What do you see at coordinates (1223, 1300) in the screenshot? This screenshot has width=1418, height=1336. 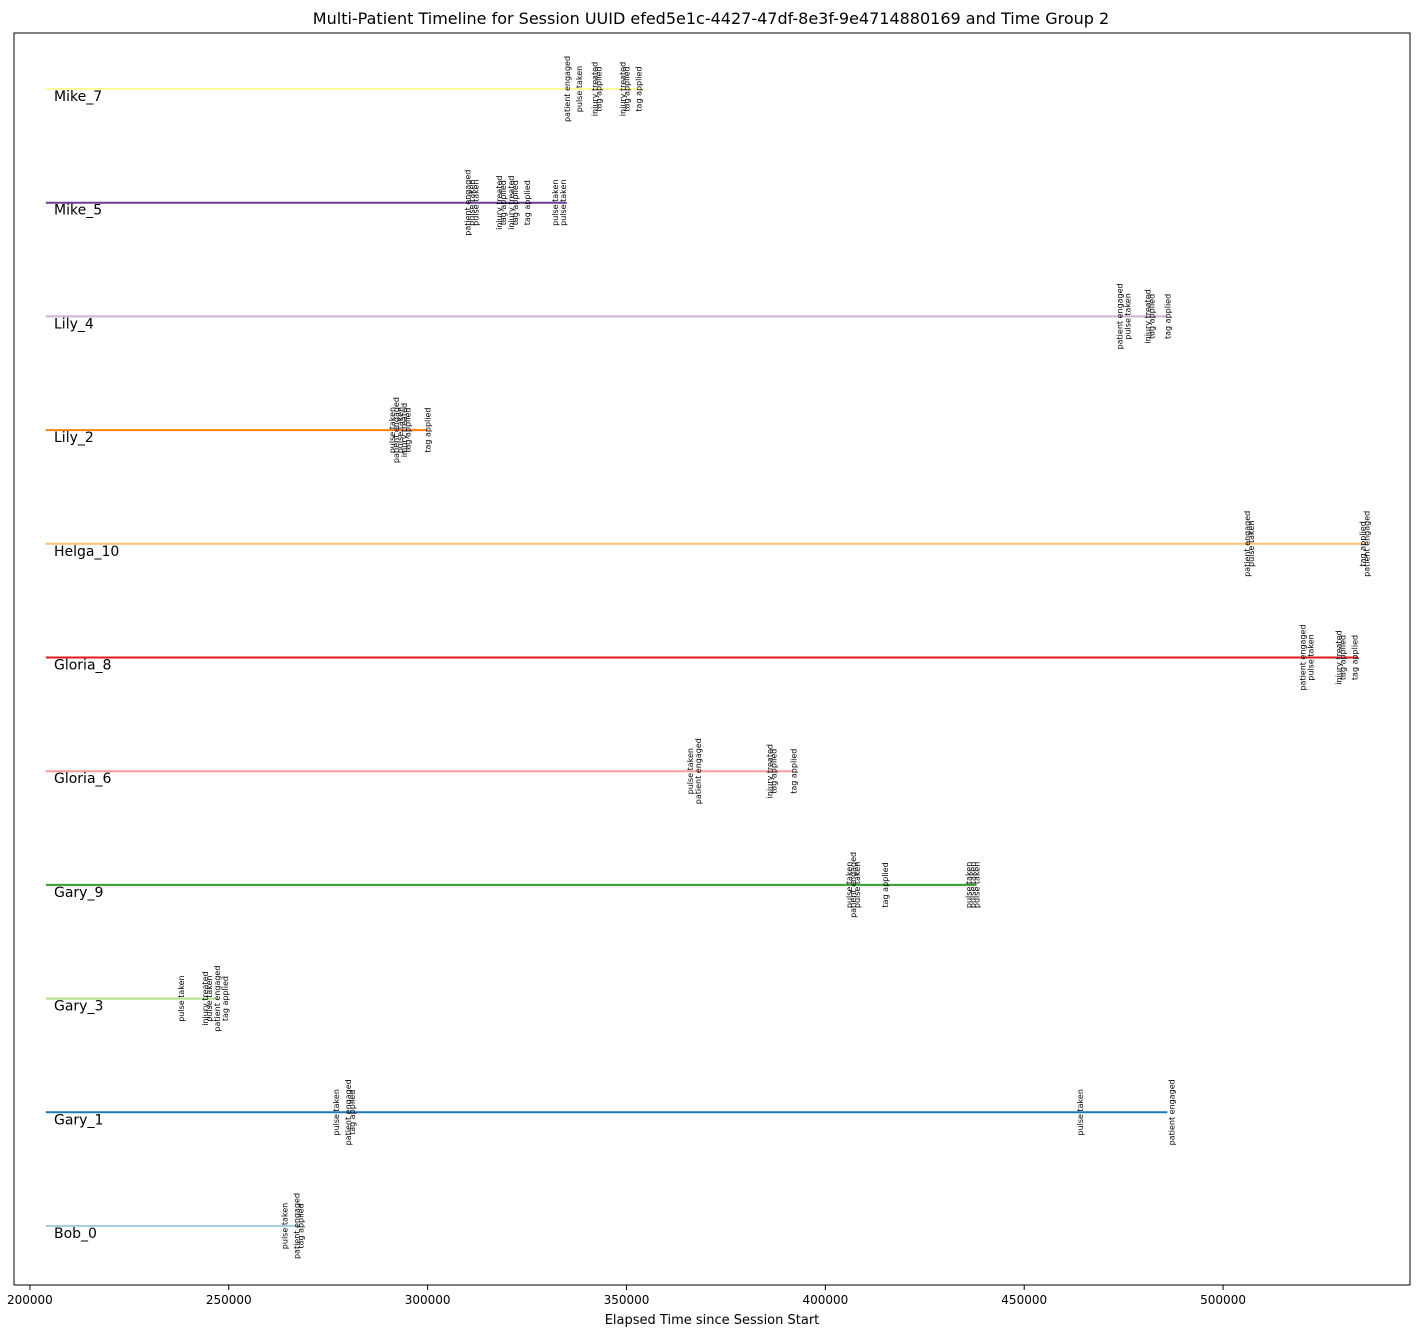 I see `x-tick-label: 500000` at bounding box center [1223, 1300].